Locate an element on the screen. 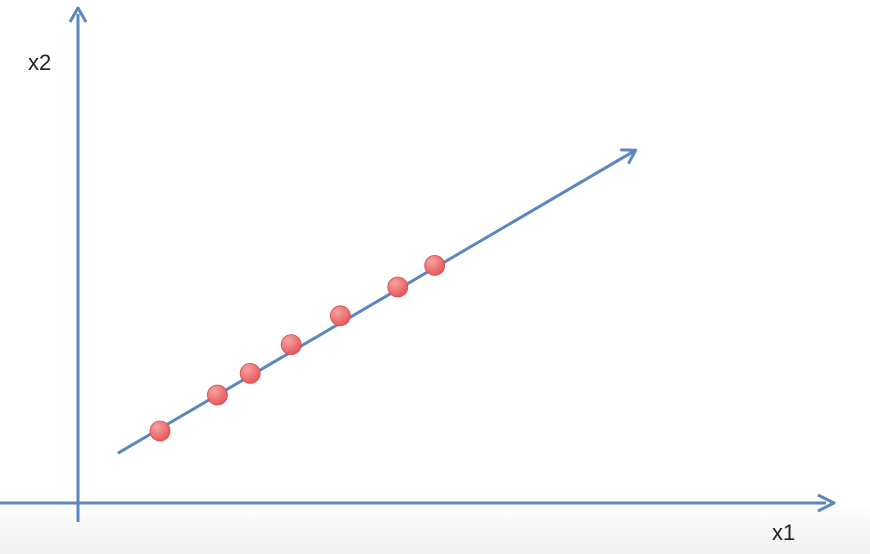  y-axis-arrowhead is located at coordinates (78, 14).